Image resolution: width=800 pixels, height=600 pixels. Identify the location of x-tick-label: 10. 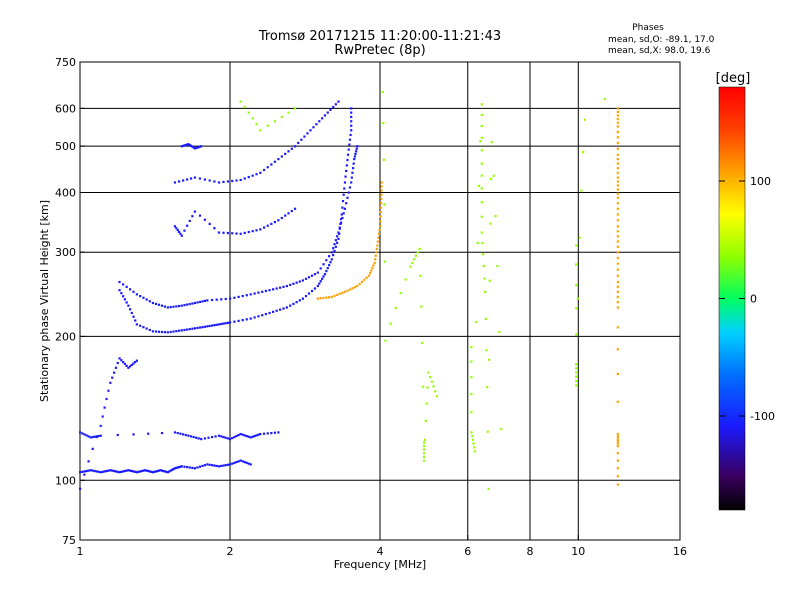
(578, 551).